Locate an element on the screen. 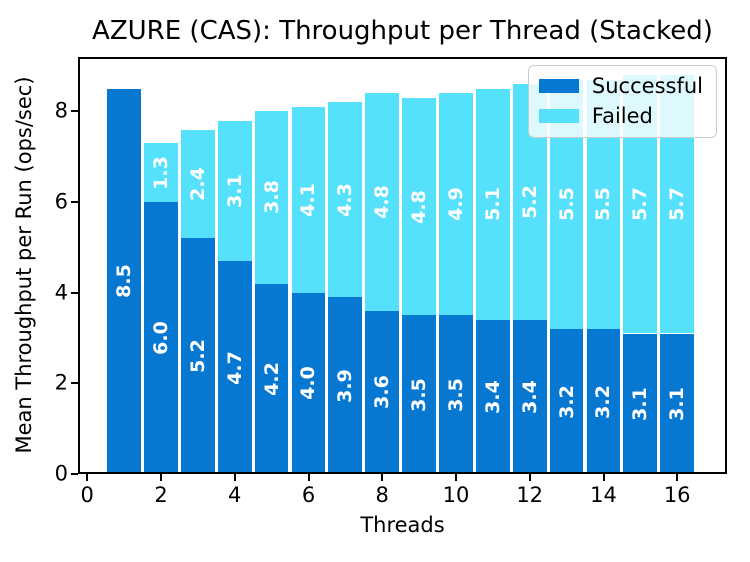 Image resolution: width=750 pixels, height=562 pixels. x-tick-label: 4 is located at coordinates (235, 495).